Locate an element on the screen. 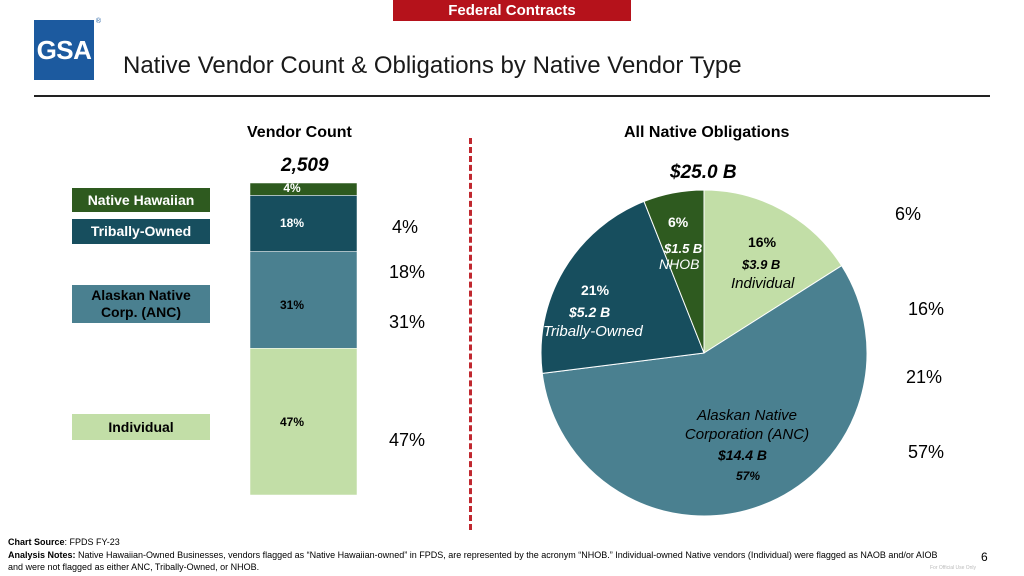  bar-label-individual: 47% is located at coordinates (292, 422).